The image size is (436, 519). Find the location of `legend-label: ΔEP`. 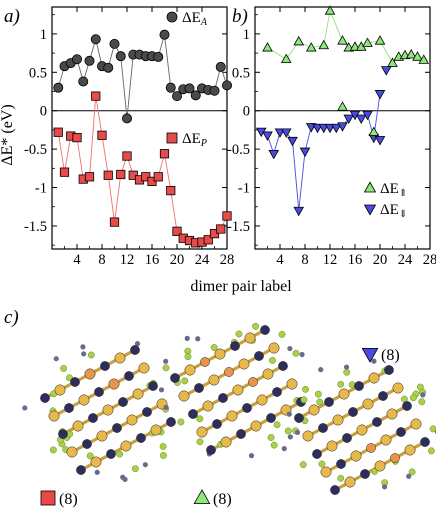

legend-label: ΔEP is located at coordinates (194, 140).